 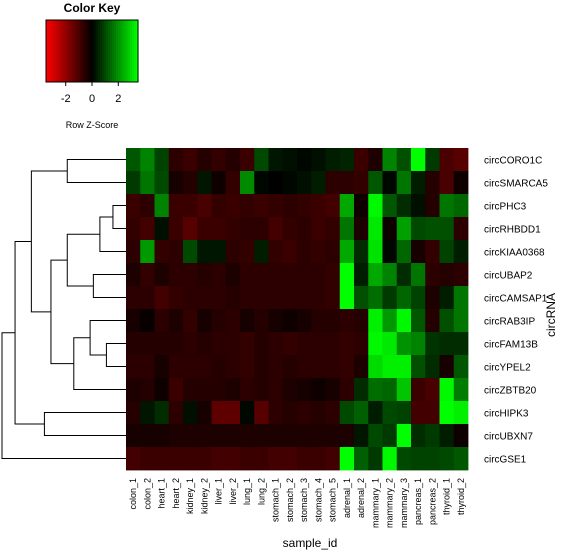 I want to click on column-label: stomach_3, so click(x=304, y=500).